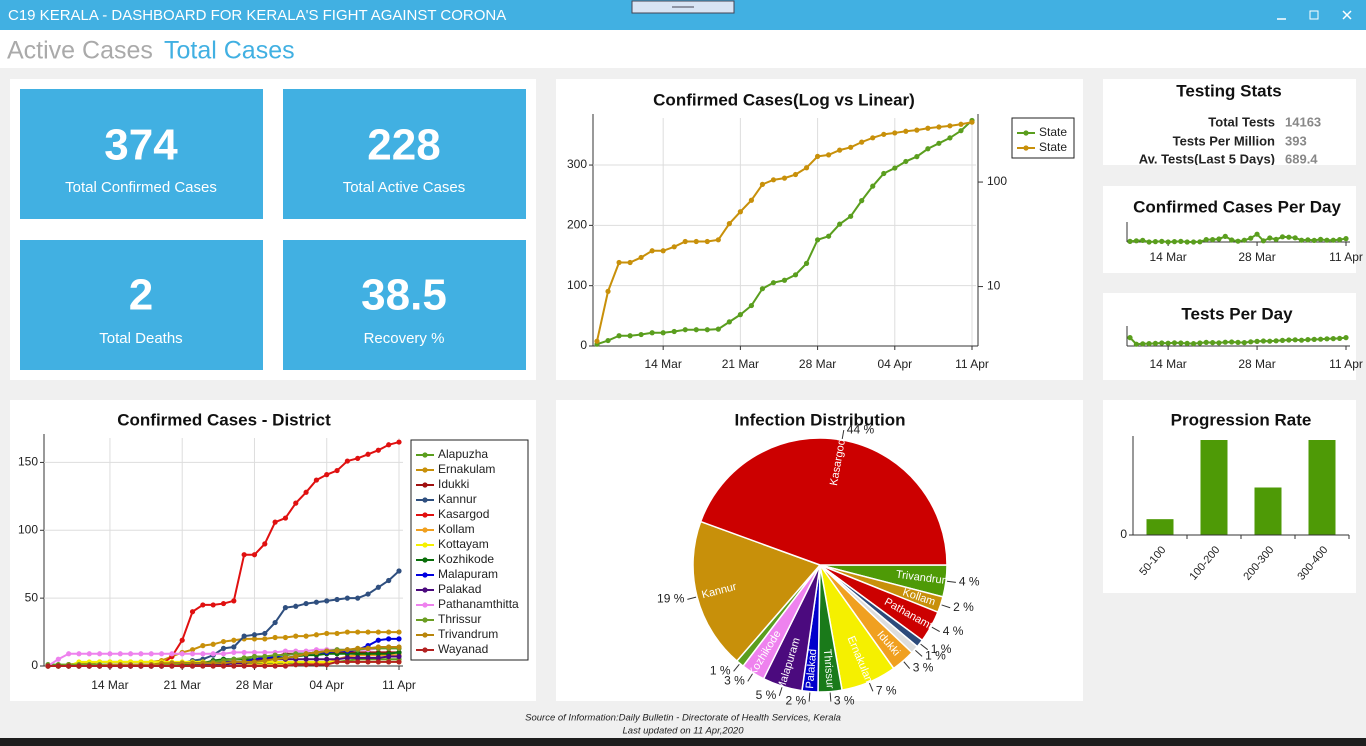 The width and height of the screenshot is (1366, 746). What do you see at coordinates (941, 649) in the screenshot?
I see `value-label: 1 %` at bounding box center [941, 649].